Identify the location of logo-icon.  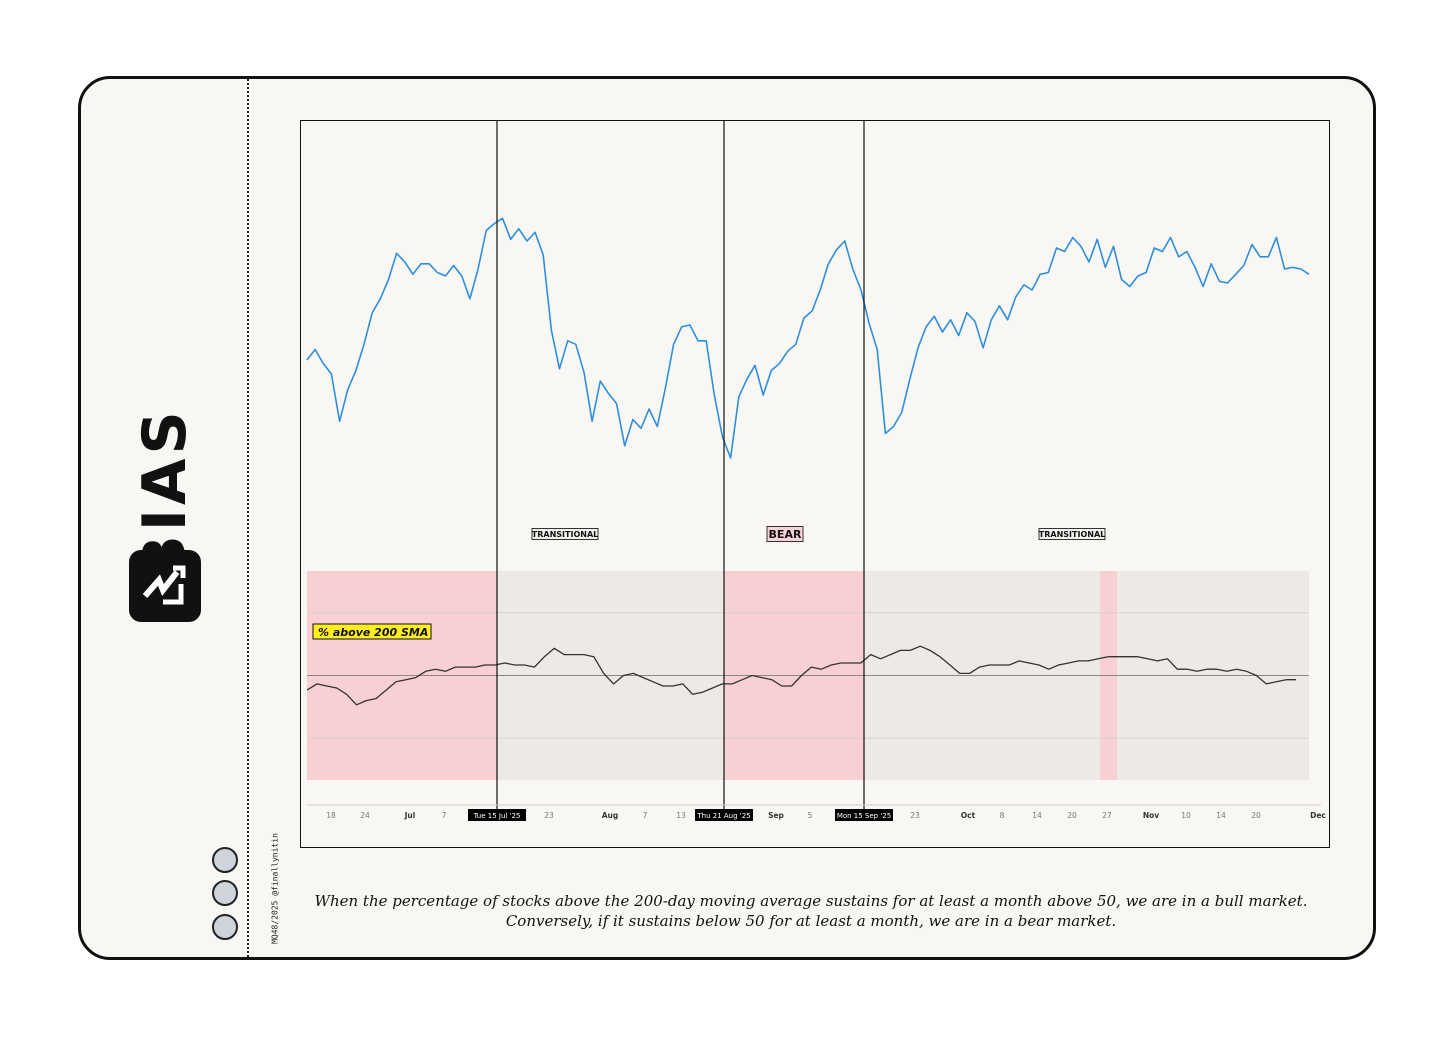
(165, 586).